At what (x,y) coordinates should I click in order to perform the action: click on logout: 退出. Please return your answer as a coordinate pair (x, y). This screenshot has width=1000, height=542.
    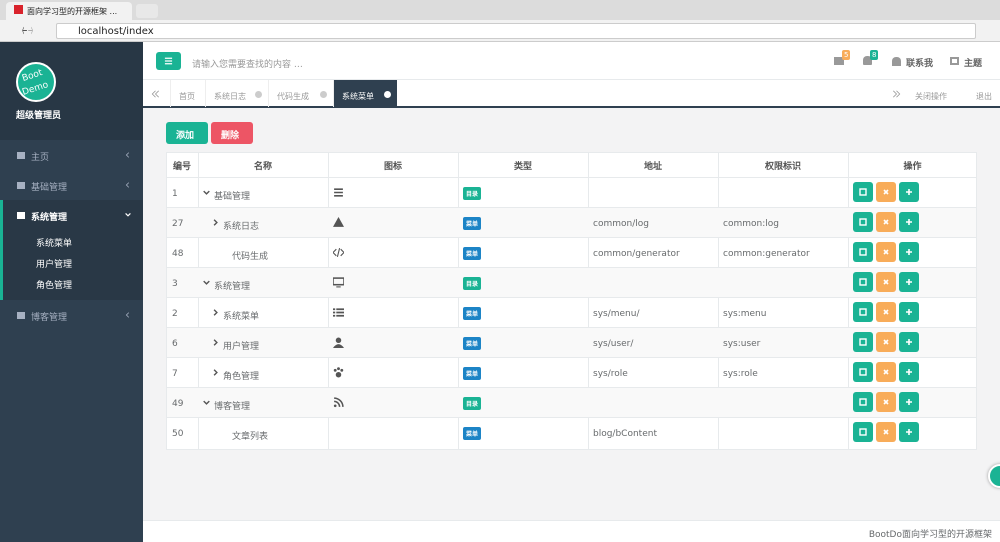
    Looking at the image, I should click on (984, 96).